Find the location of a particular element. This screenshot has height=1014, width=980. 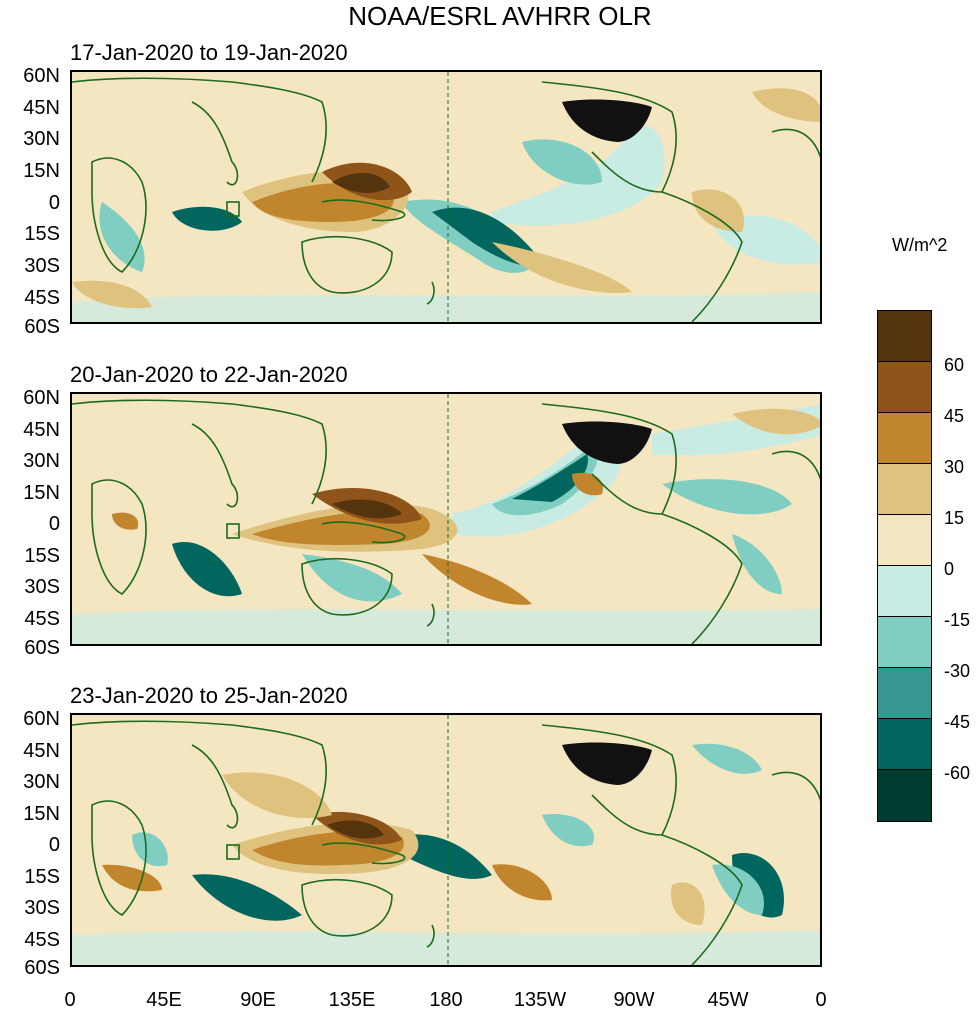

map-title: NOAA/ESRL AVHRR OLR is located at coordinates (500, 16).